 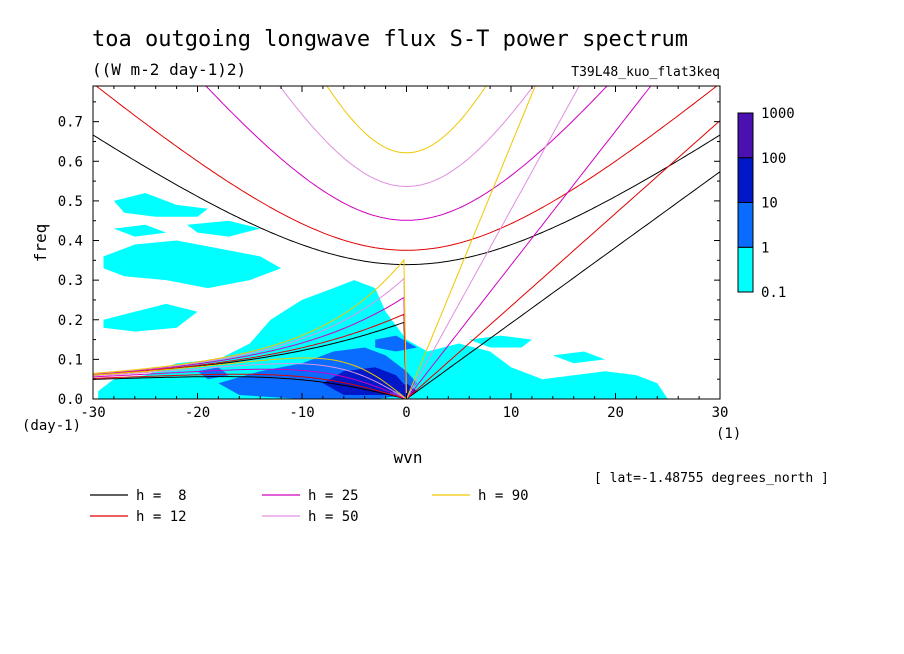 What do you see at coordinates (711, 478) in the screenshot?
I see `latitude-note: [ lat=-1.48755 degrees_north ]` at bounding box center [711, 478].